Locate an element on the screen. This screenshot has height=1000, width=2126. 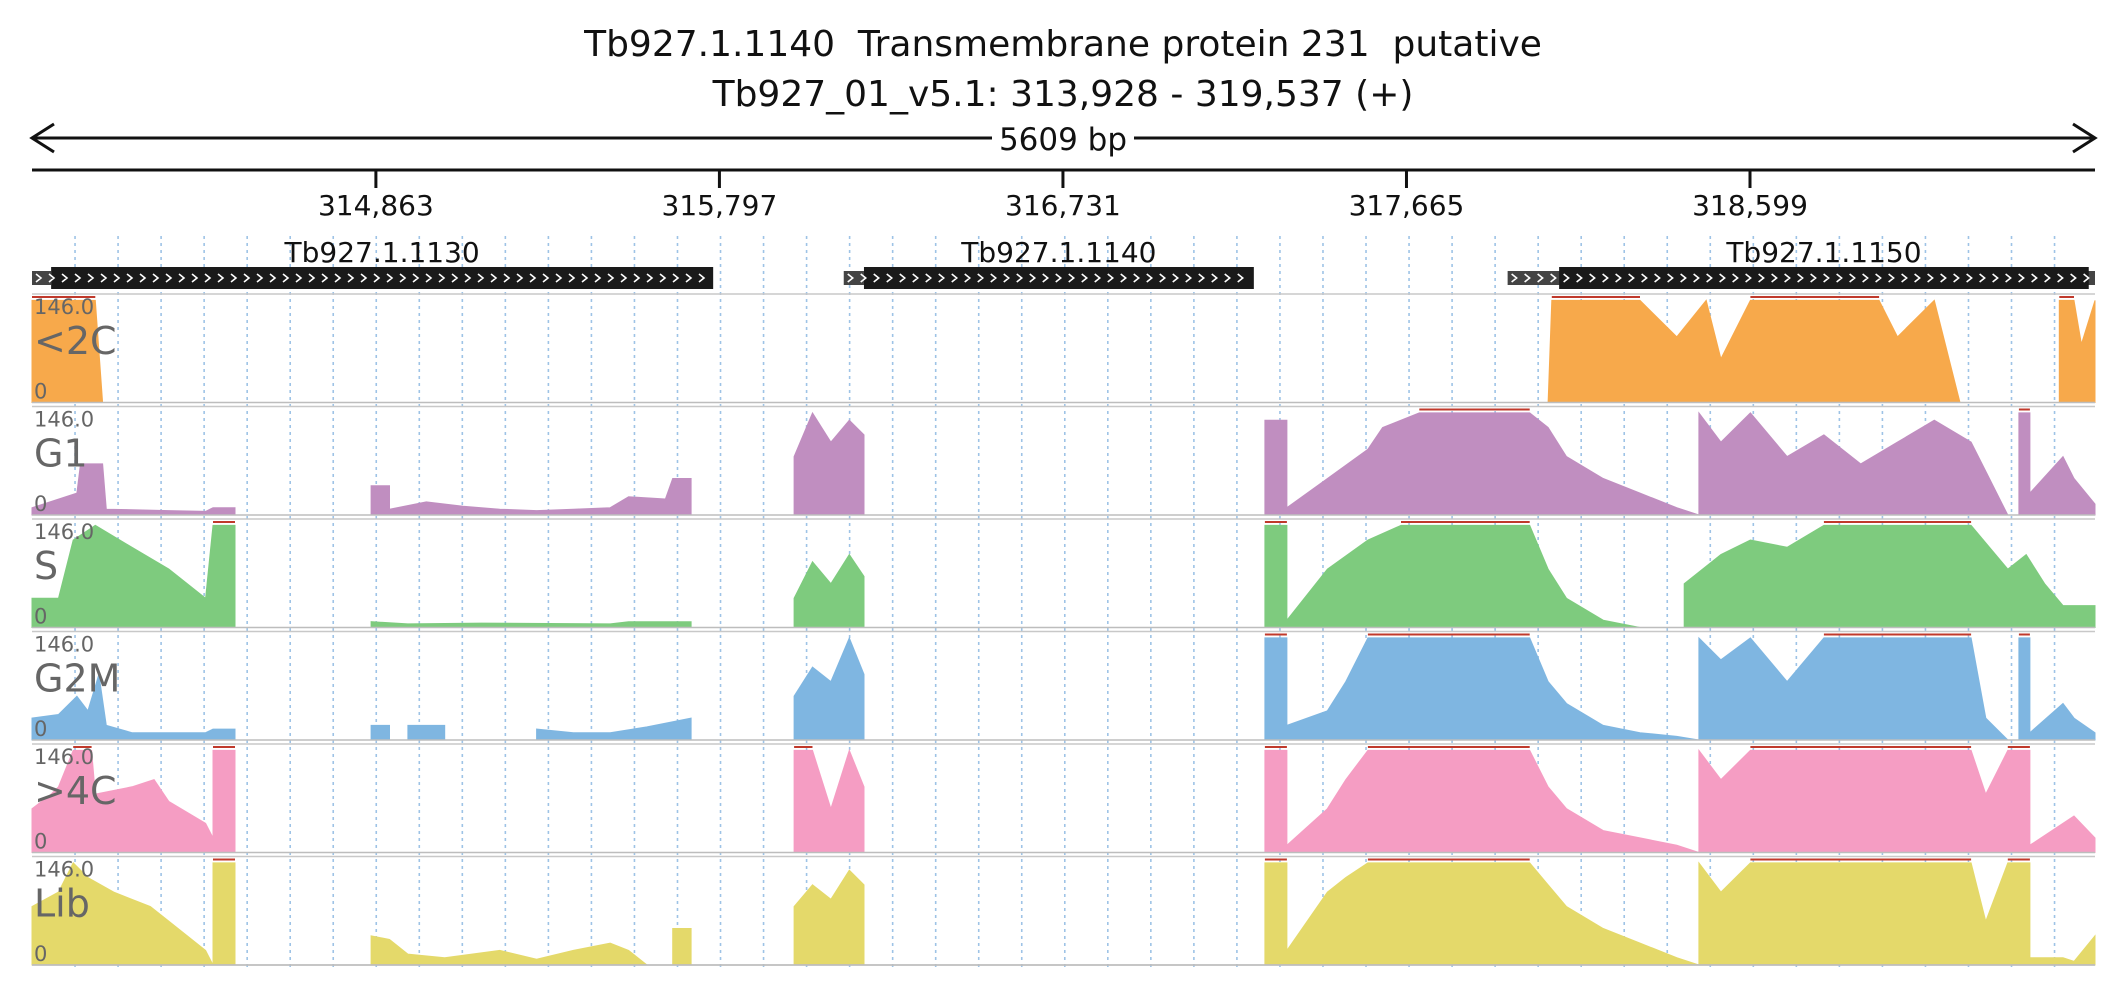
gene-label: Tb927.1.1130 is located at coordinates (382, 252).